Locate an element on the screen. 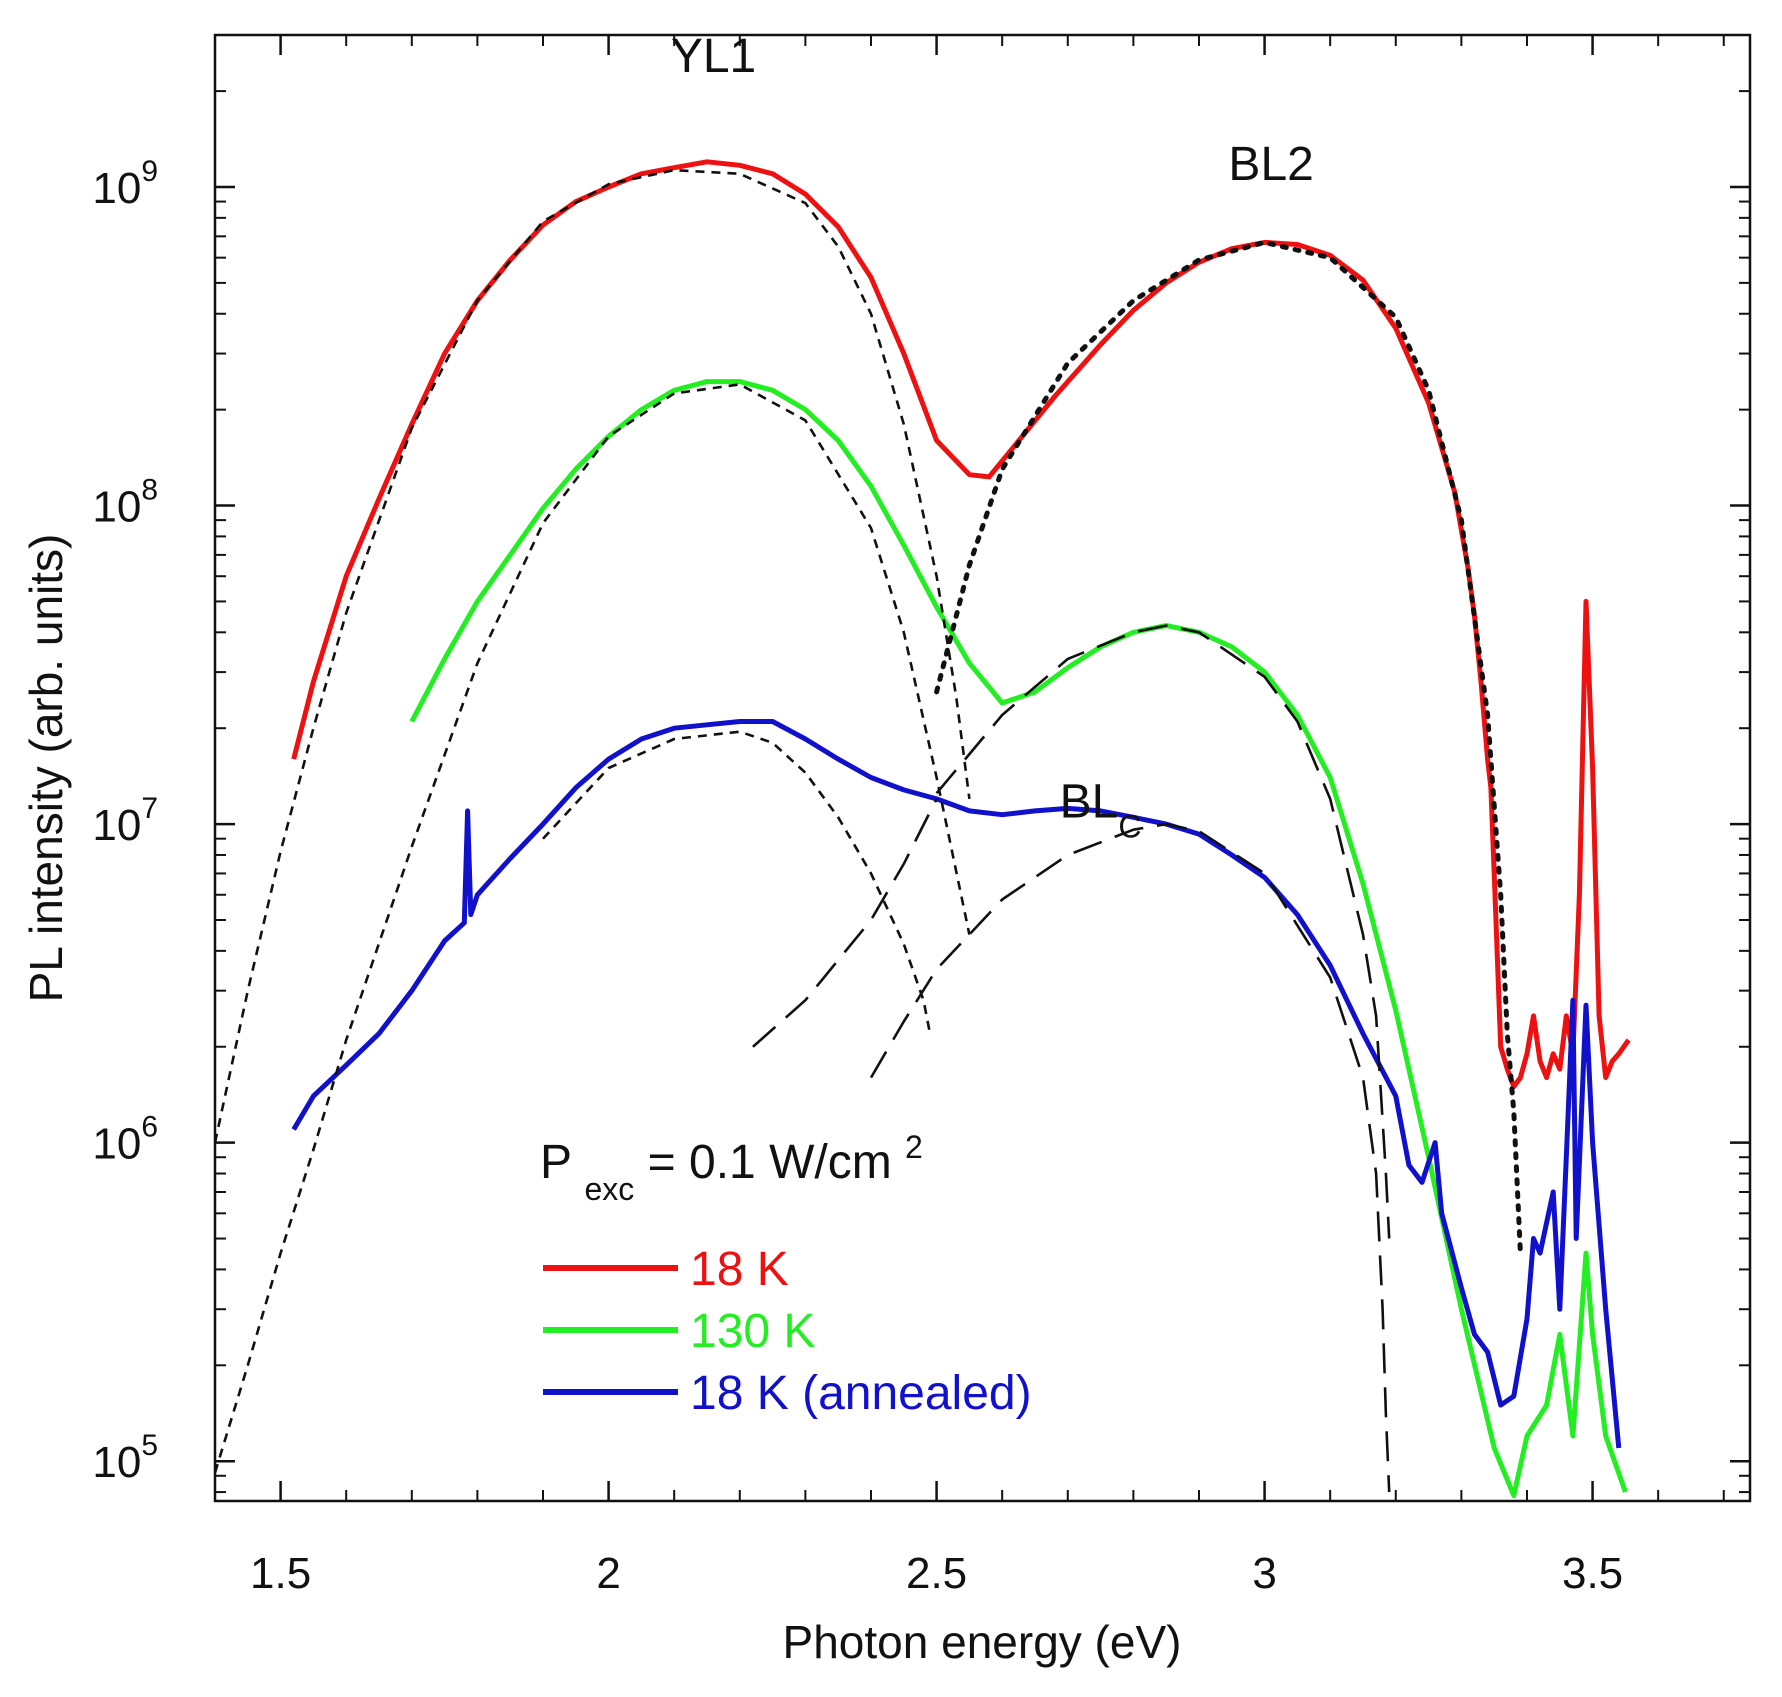  annotation-subscript: C is located at coordinates (1129, 826).